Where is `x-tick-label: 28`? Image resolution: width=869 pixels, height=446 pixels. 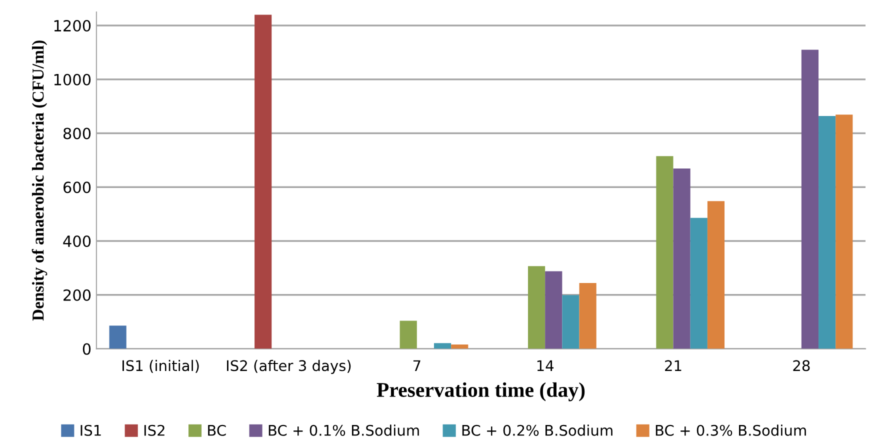 x-tick-label: 28 is located at coordinates (801, 366).